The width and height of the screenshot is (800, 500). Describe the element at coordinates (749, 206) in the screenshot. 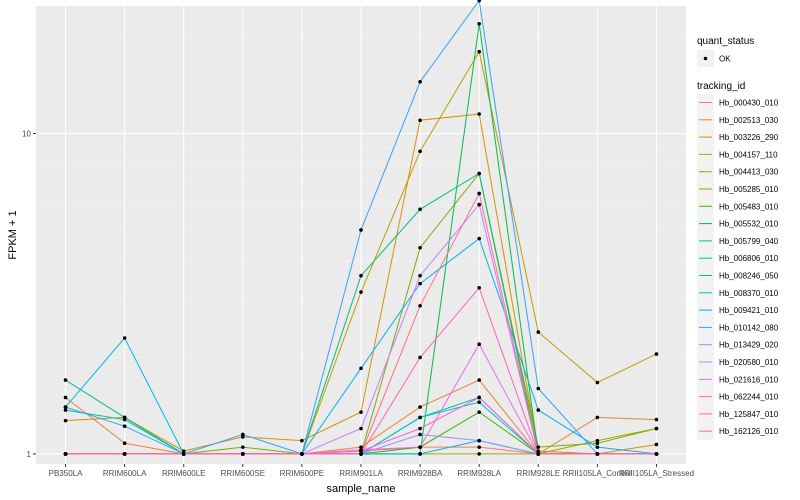

I see `legend-item-label: Hb_005483_010` at that location.